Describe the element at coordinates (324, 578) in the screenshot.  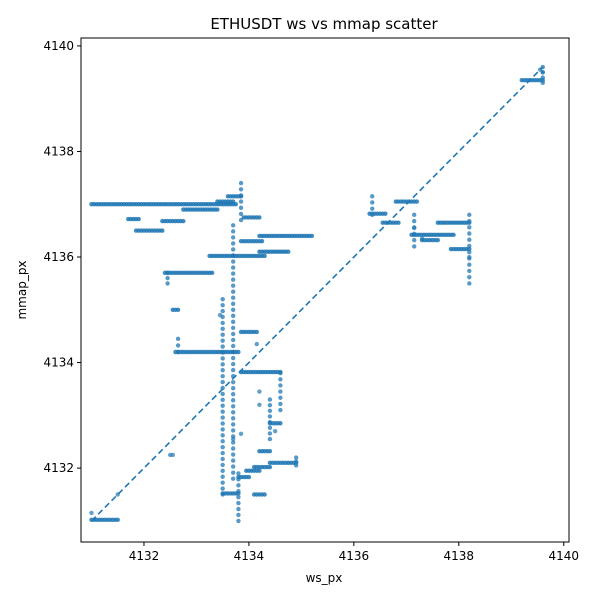
I see `x-axis-label: ws_px` at that location.